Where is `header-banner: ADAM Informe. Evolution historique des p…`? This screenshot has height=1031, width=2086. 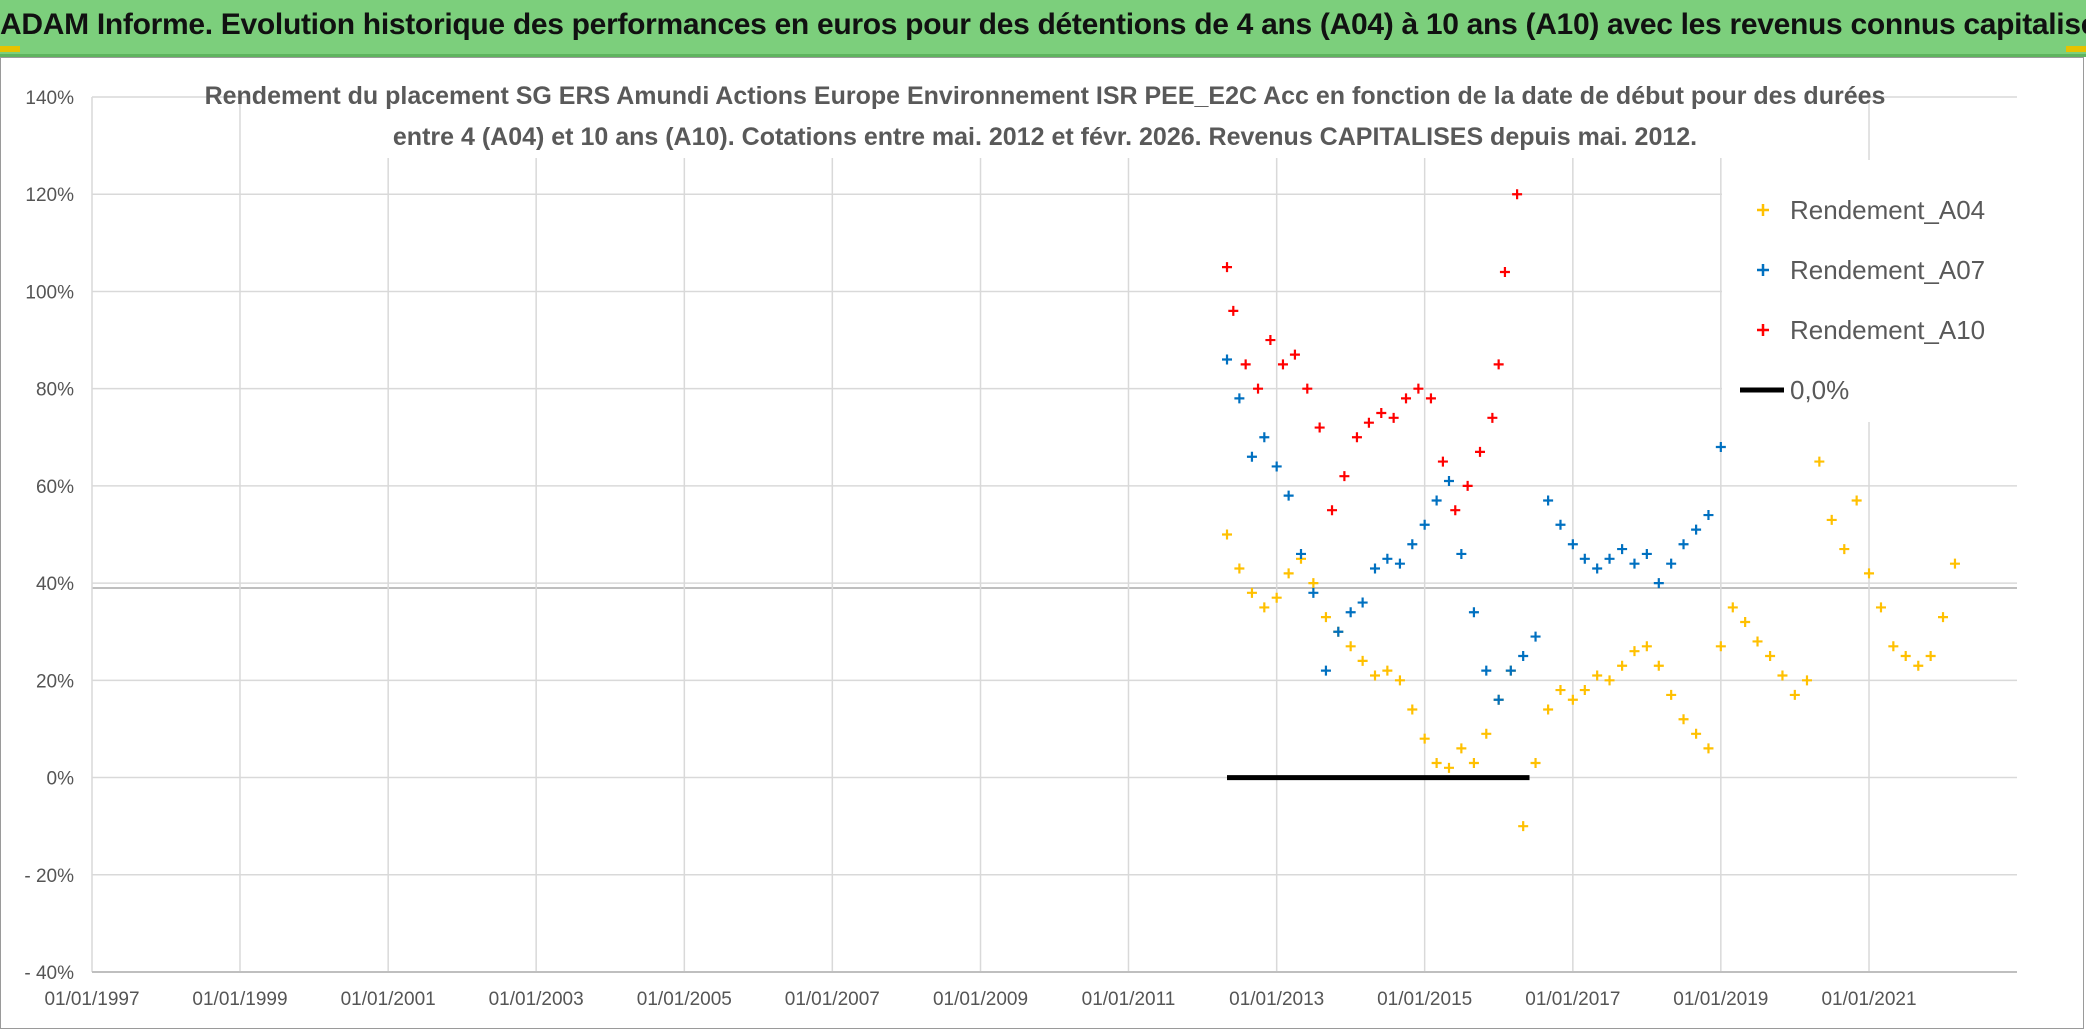 header-banner: ADAM Informe. Evolution historique des p… is located at coordinates (1043, 28).